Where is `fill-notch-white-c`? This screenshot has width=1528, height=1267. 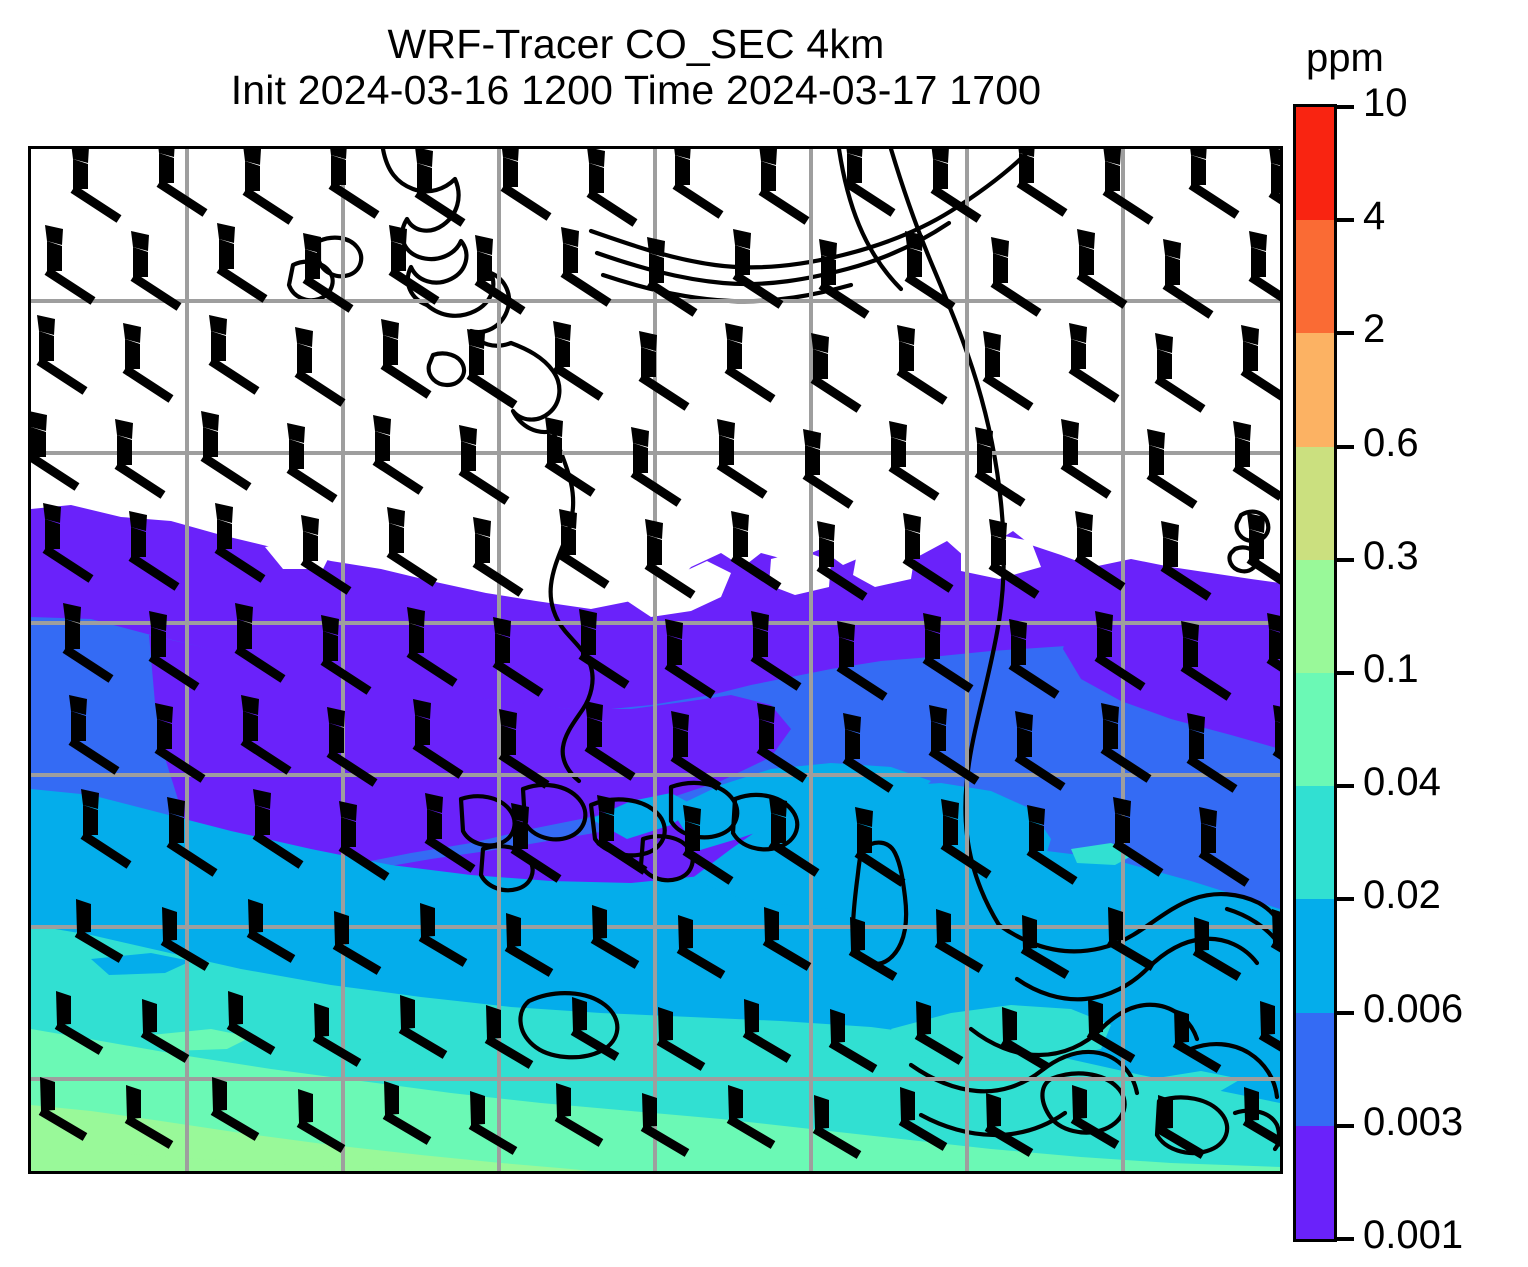
fill-notch-white-c is located at coordinates (884, 566).